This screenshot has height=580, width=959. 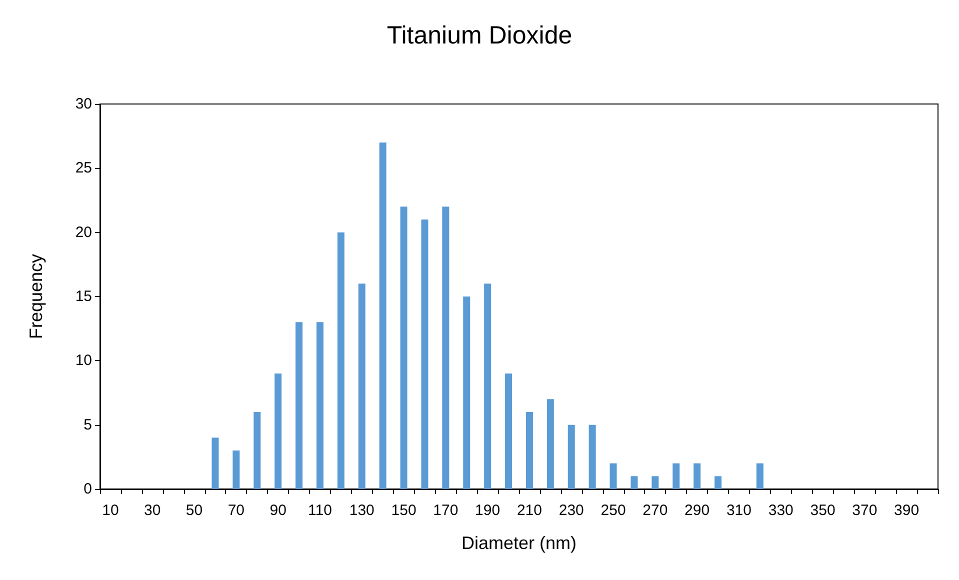 What do you see at coordinates (865, 510) in the screenshot?
I see `x-tick-label: 370` at bounding box center [865, 510].